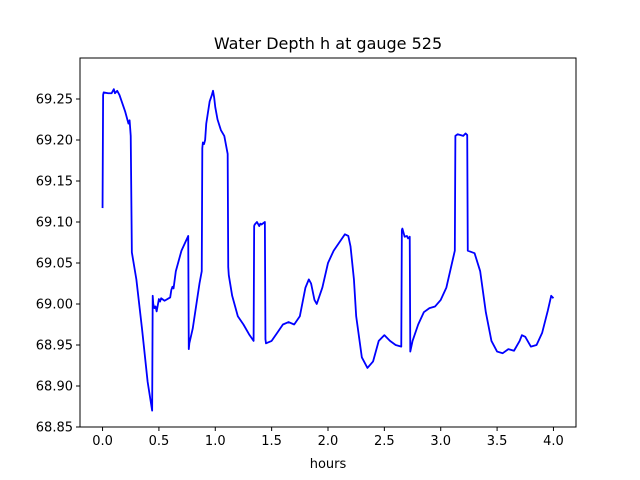 This screenshot has height=480, width=640. I want to click on x-axis: 0.0 0.5 1.0 1.5 2.0 2.5 3.0 3.5 4.0, so click(328, 438).